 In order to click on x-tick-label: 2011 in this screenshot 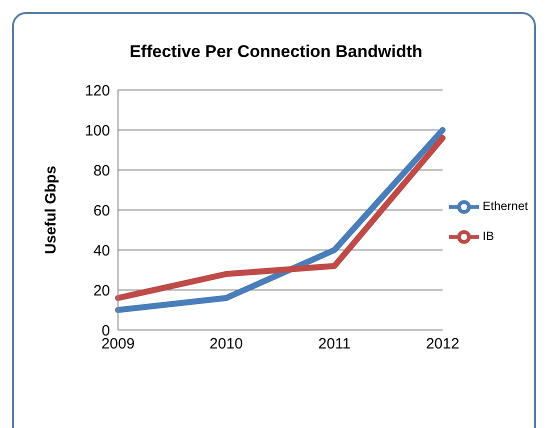, I will do `click(334, 344)`.